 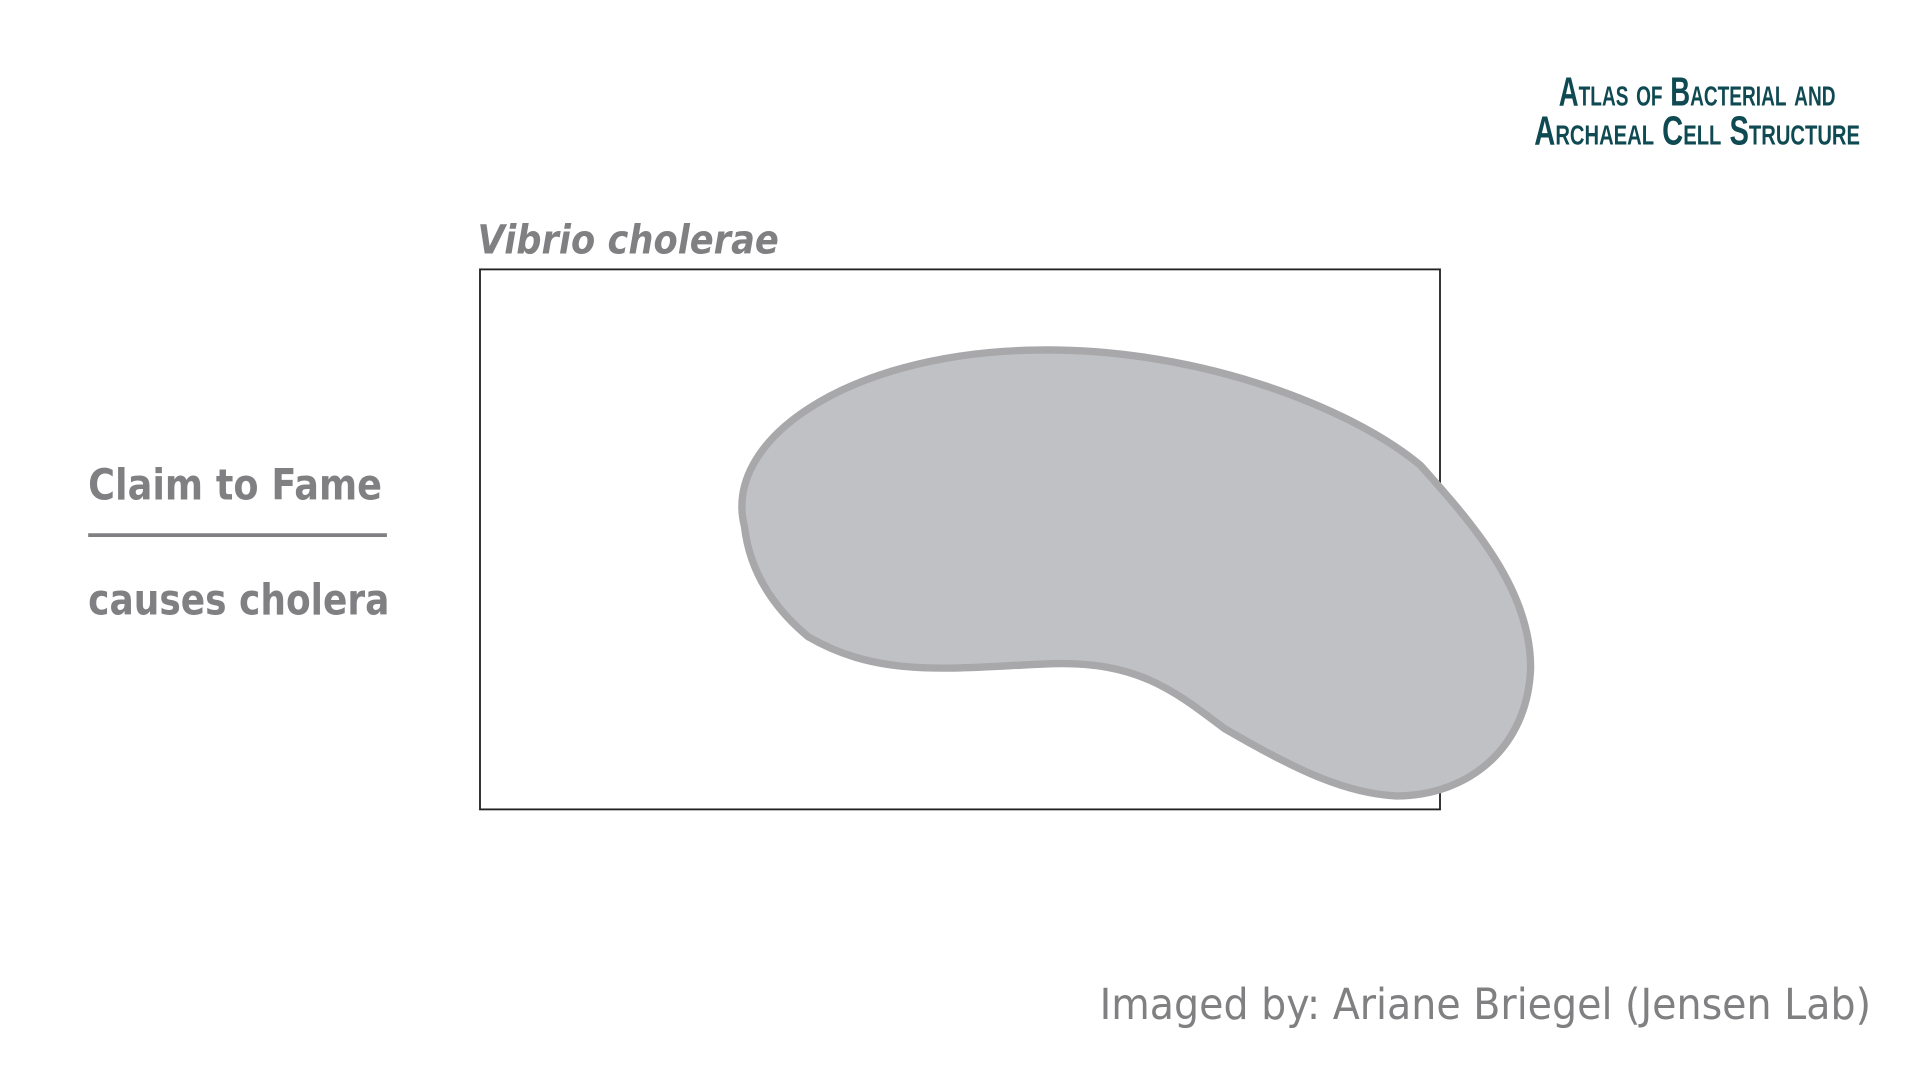 What do you see at coordinates (238, 601) in the screenshot?
I see `sidebar-text: causes cholera` at bounding box center [238, 601].